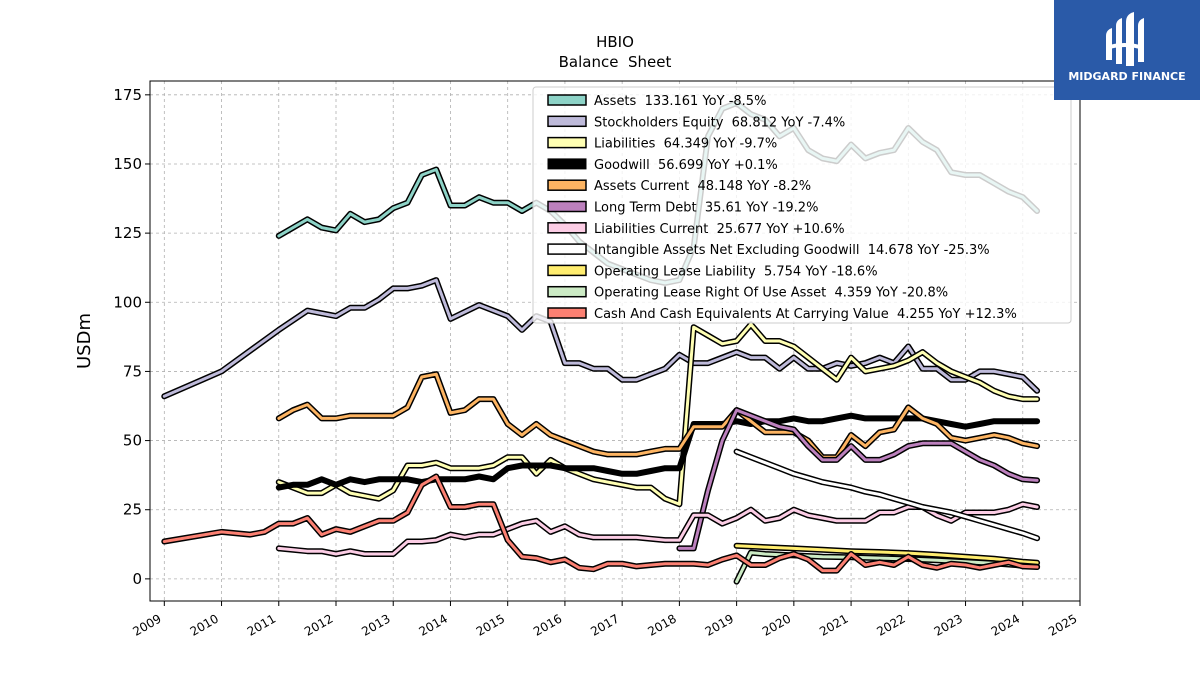 The height and width of the screenshot is (675, 1200). I want to click on legend-swatch-cash-and-cash-equivalents-at-carrying-value, so click(567, 313).